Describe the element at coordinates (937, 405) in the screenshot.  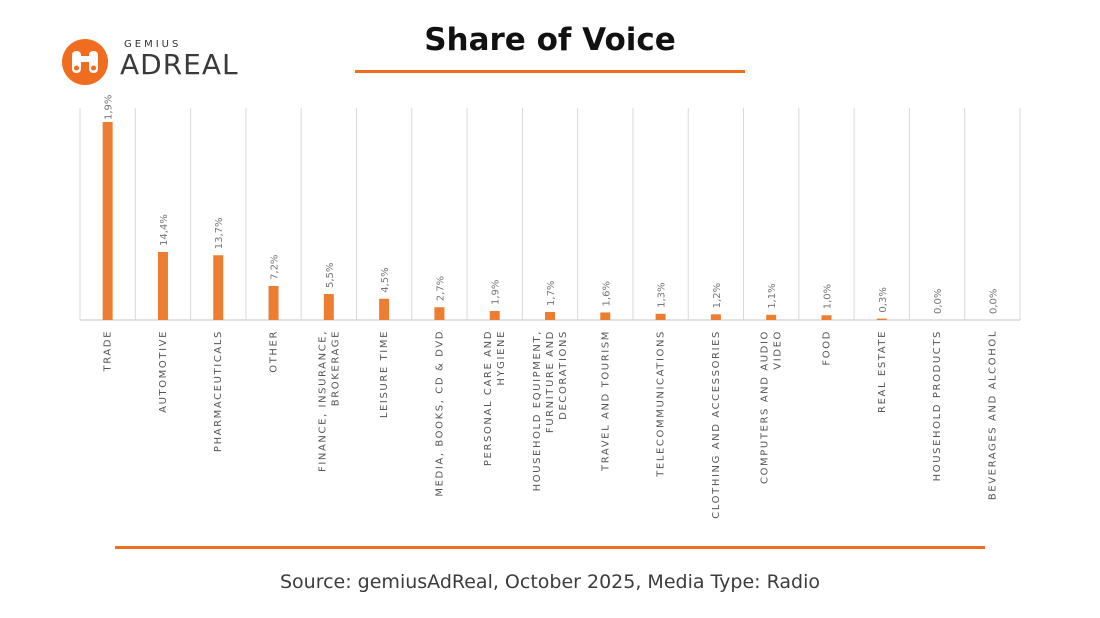
I see `category-label: HOUSEHOLD PRODUCTS` at that location.